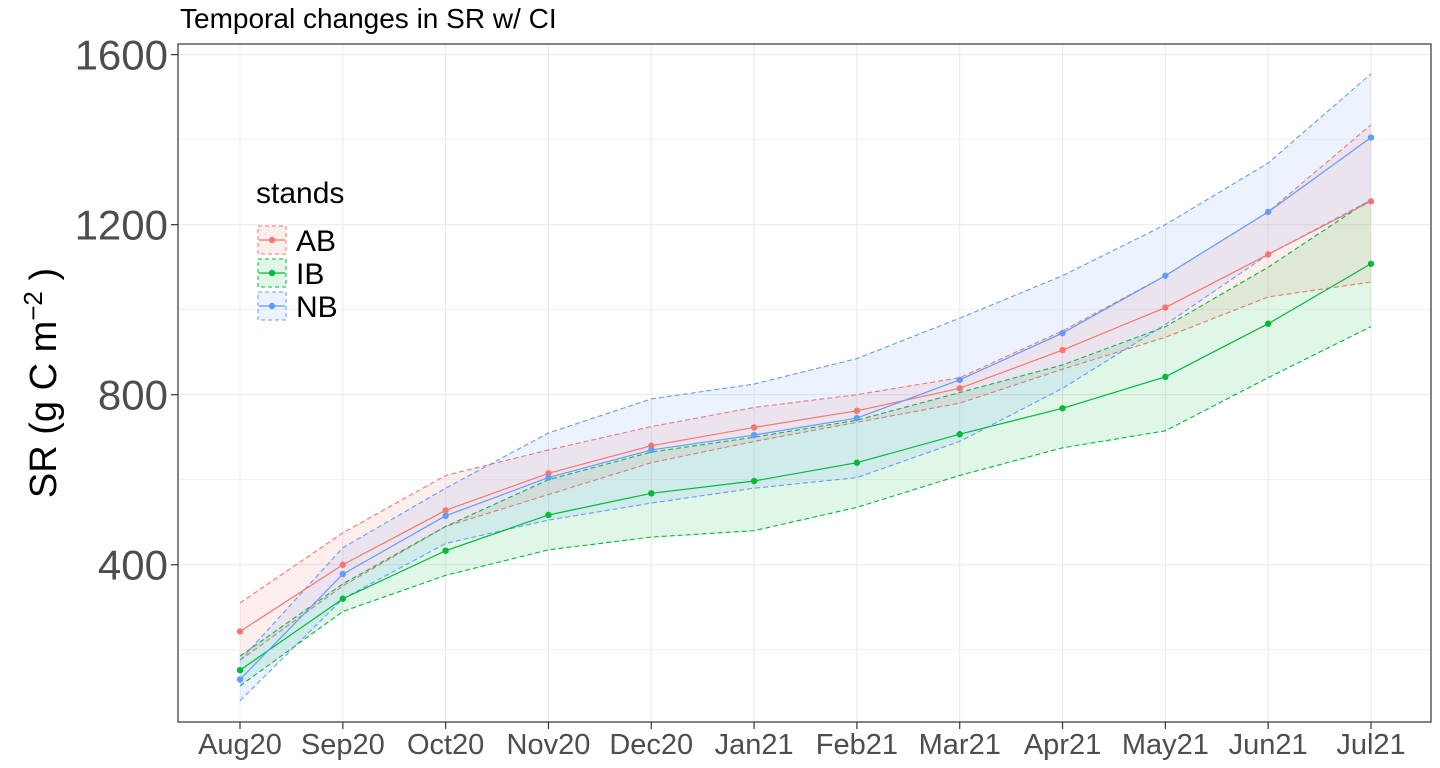 This screenshot has width=1440, height=768. I want to click on y-axis-label: SR (g C m−2 ), so click(41, 383).